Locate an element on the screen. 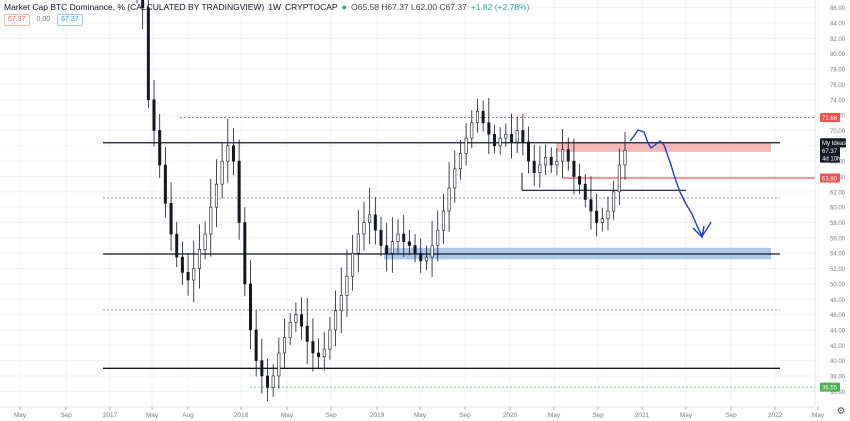 The height and width of the screenshot is (421, 850). x-tick-label: 2018 is located at coordinates (241, 415).